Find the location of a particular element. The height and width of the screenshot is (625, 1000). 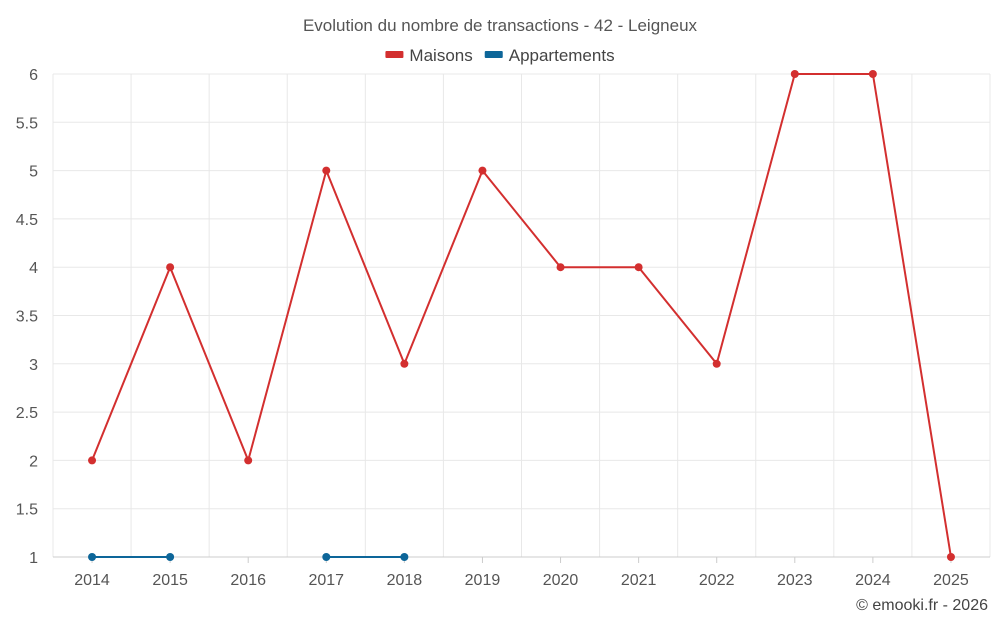

y-tick-label: 4 is located at coordinates (33, 268).